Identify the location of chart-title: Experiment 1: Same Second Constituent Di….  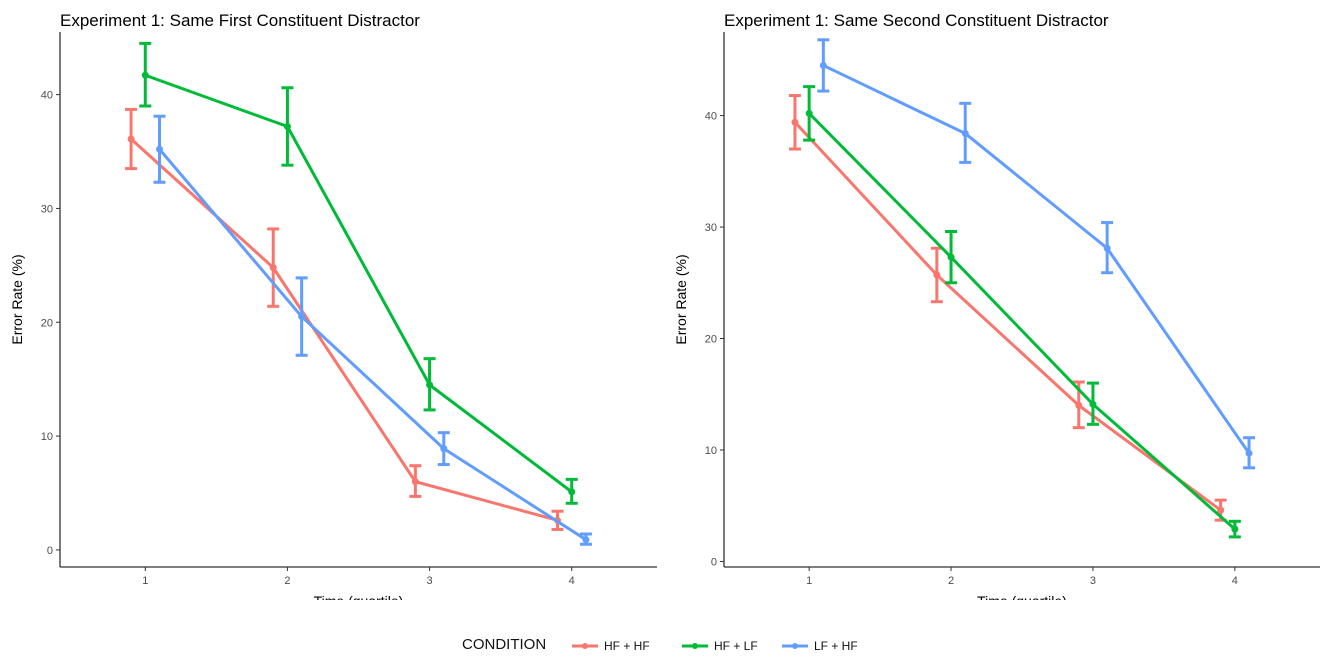
(916, 20).